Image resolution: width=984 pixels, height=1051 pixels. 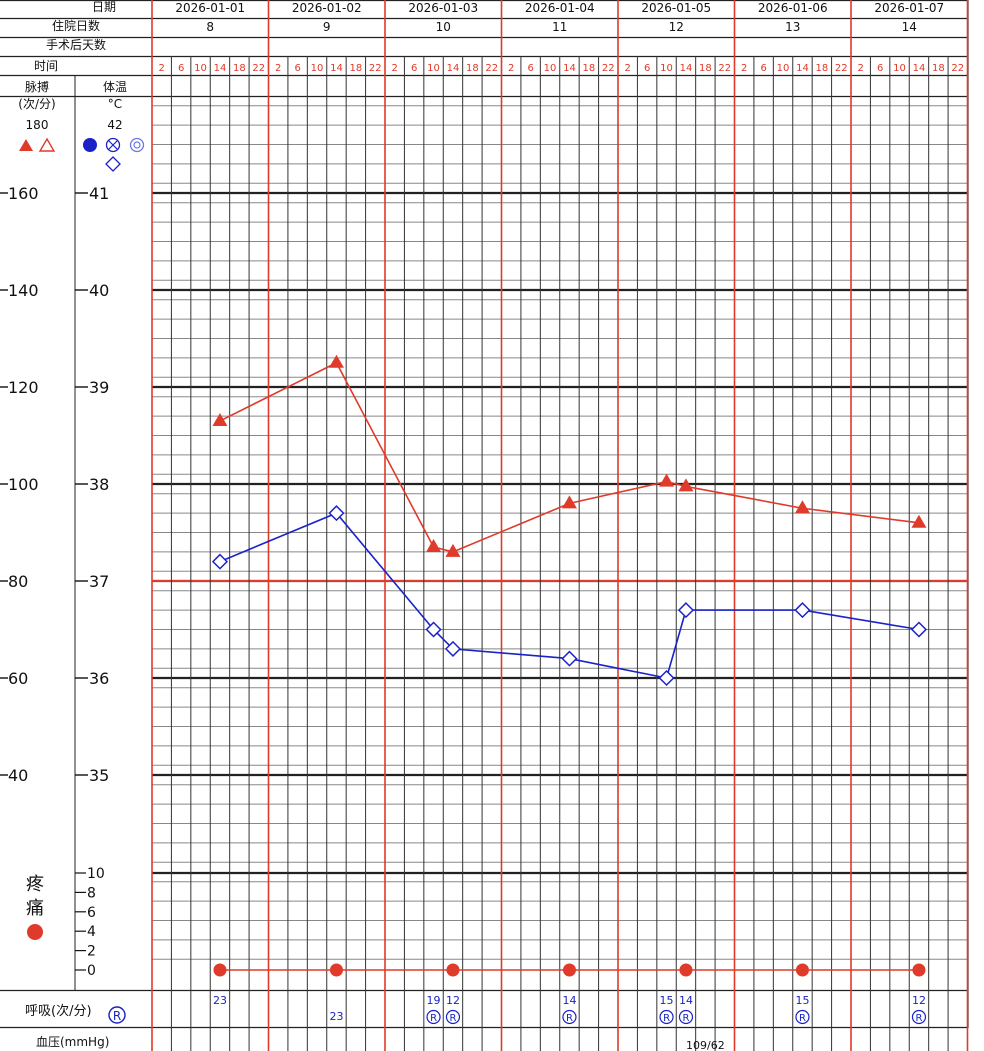 I want to click on temp-ear-circle-icon, so click(x=137, y=145).